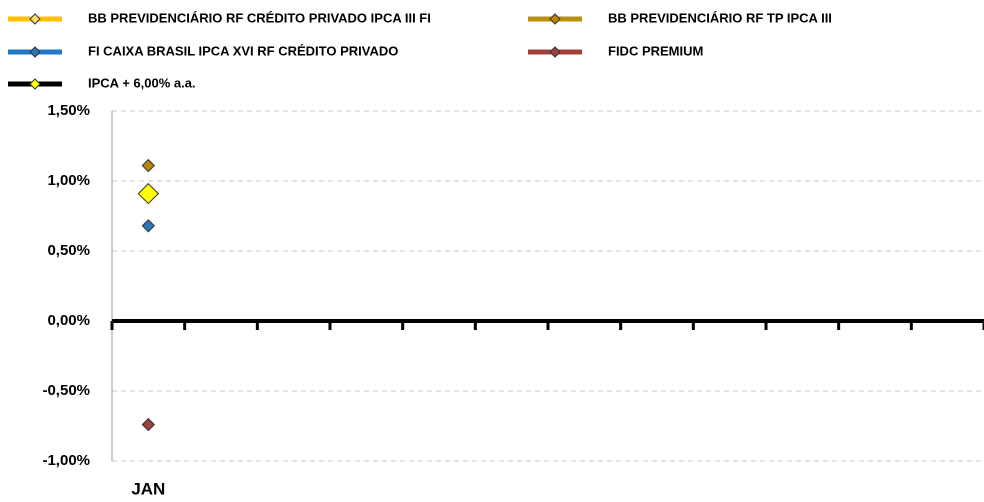 The width and height of the screenshot is (984, 502). I want to click on y-tick-label: 0,50%, so click(68, 250).